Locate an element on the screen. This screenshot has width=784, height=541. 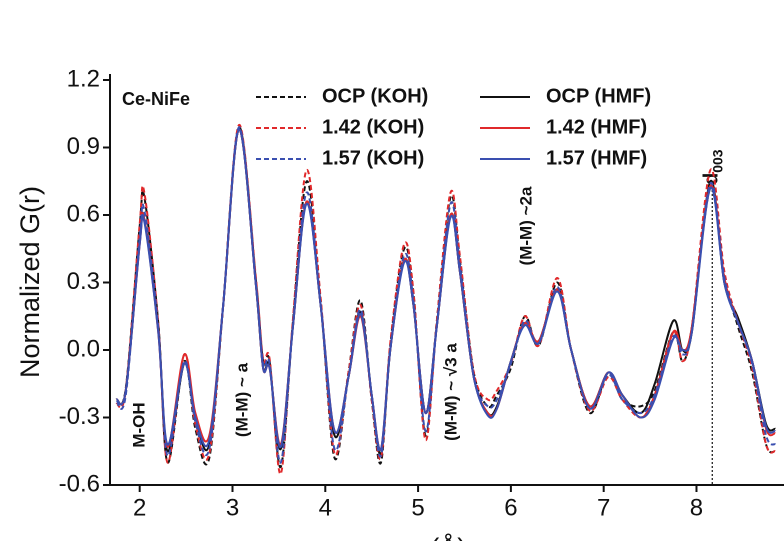
reference-label: d003 is located at coordinates (713, 167).